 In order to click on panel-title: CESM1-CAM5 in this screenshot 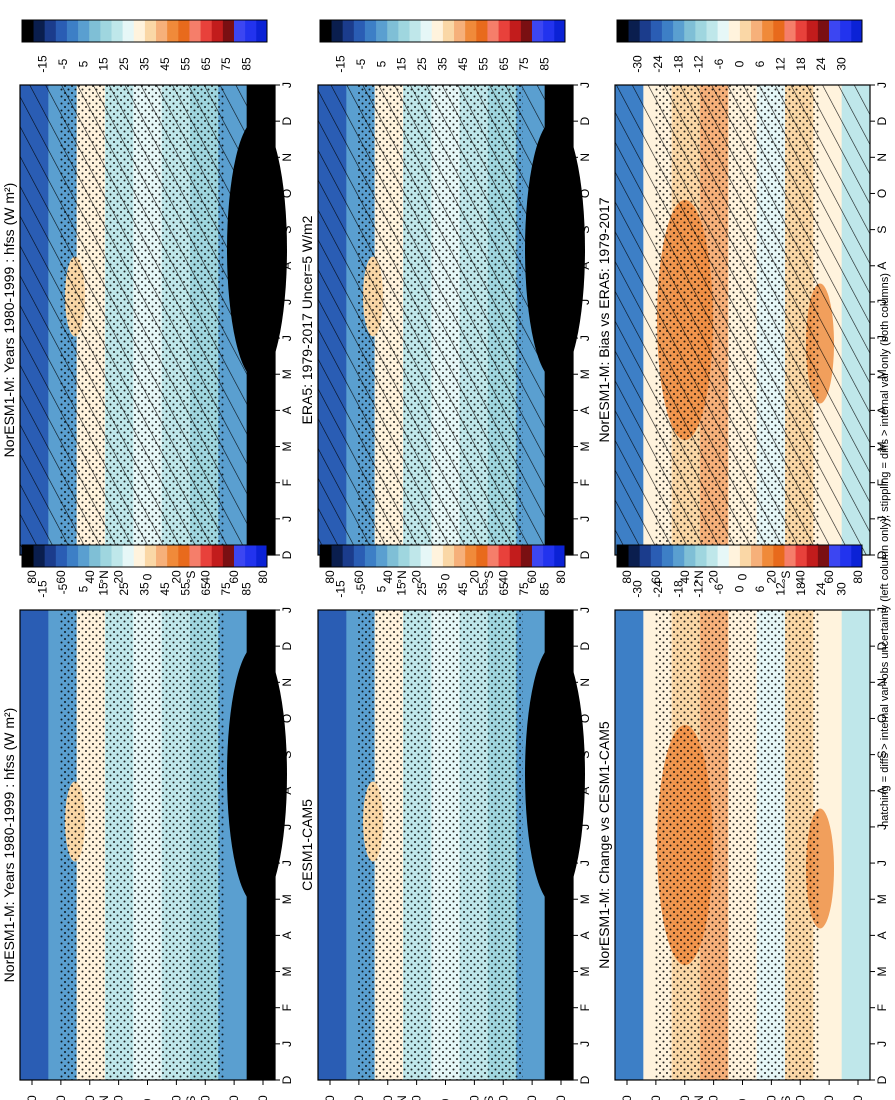, I will do `click(307, 845)`.